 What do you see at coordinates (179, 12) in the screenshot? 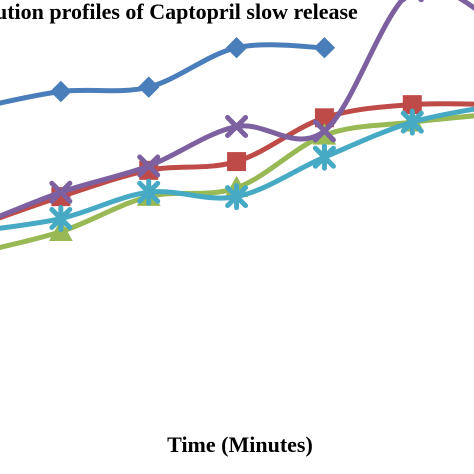
I see `chart-title: ution profiles of Captopril slow release` at bounding box center [179, 12].